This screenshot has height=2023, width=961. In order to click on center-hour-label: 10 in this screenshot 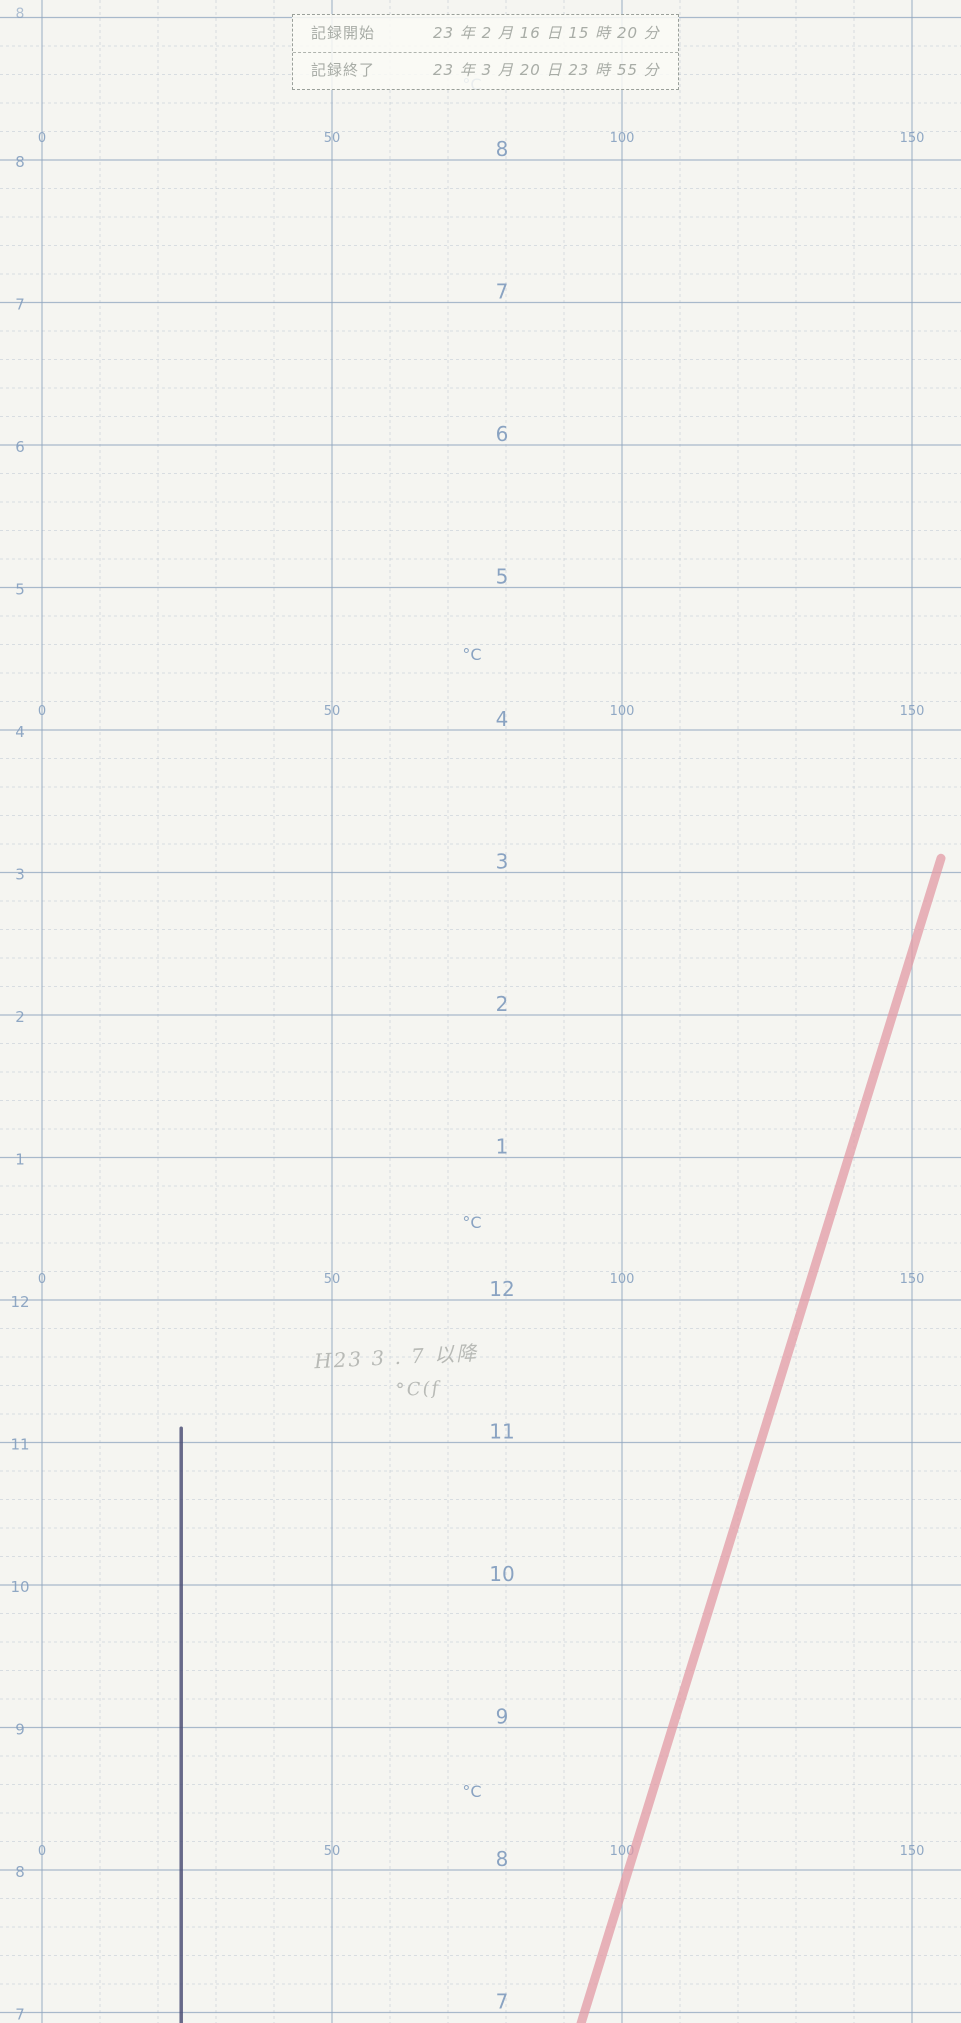, I will do `click(501, 1574)`.